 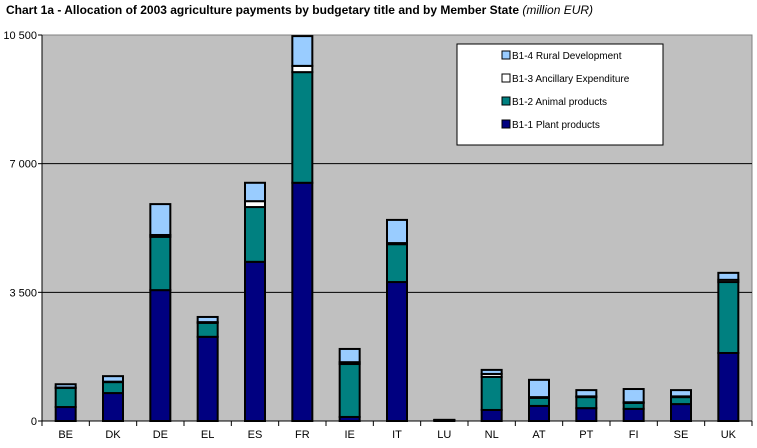 I want to click on bar-segment-b1-2-es, so click(x=255, y=234).